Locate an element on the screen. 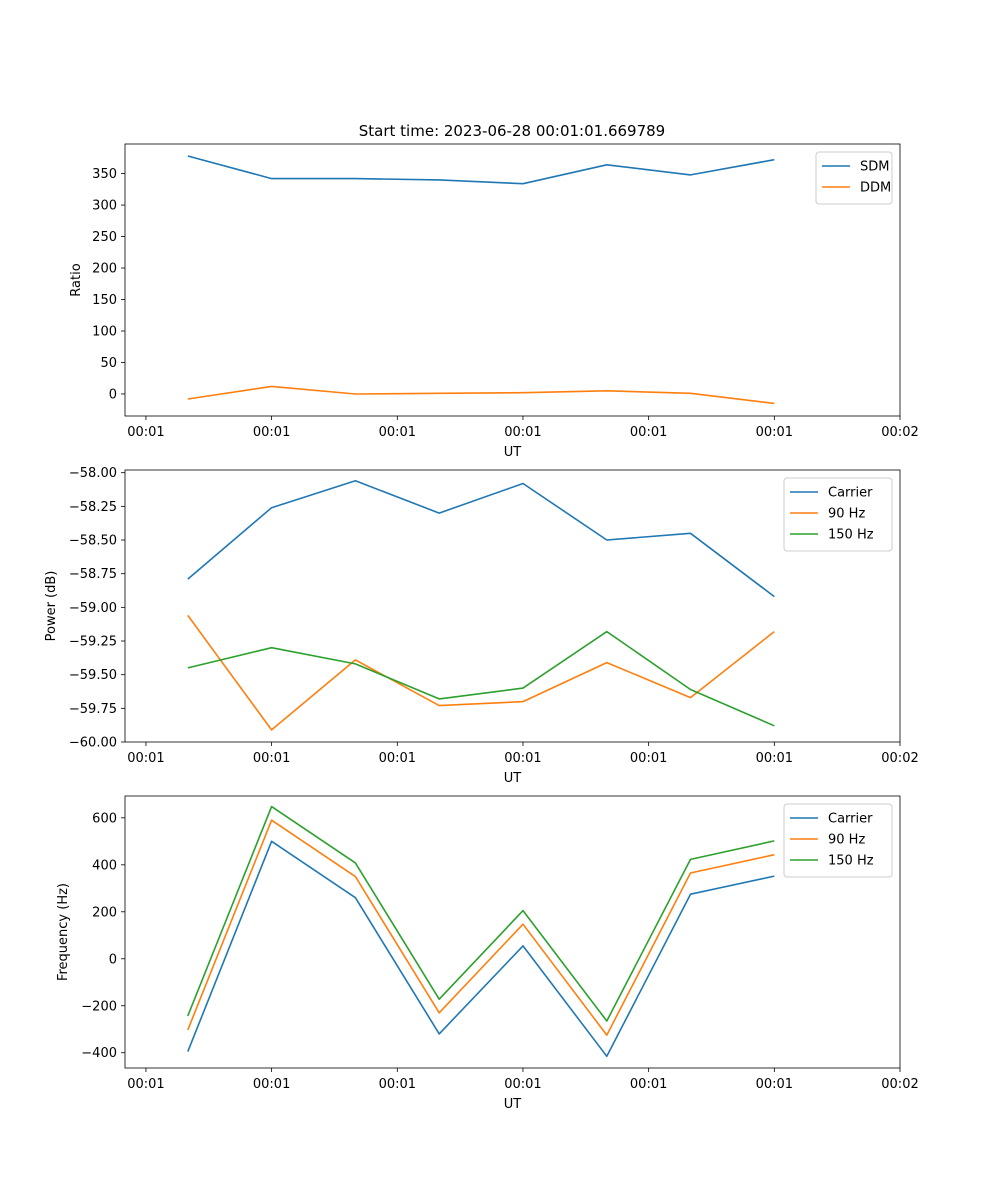  y-tick-label: −59.75 is located at coordinates (93, 709).